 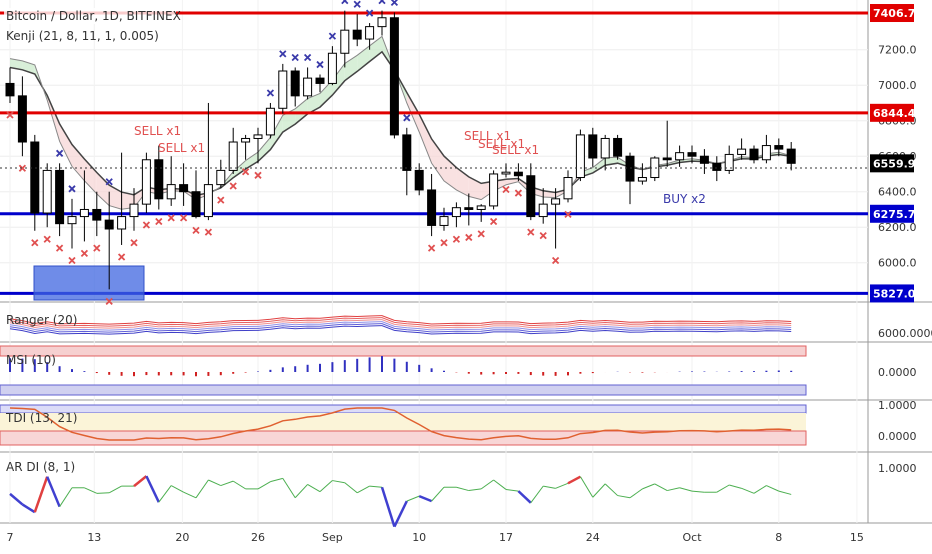 I want to click on price-tag-label: 6844.4, so click(x=894, y=113).